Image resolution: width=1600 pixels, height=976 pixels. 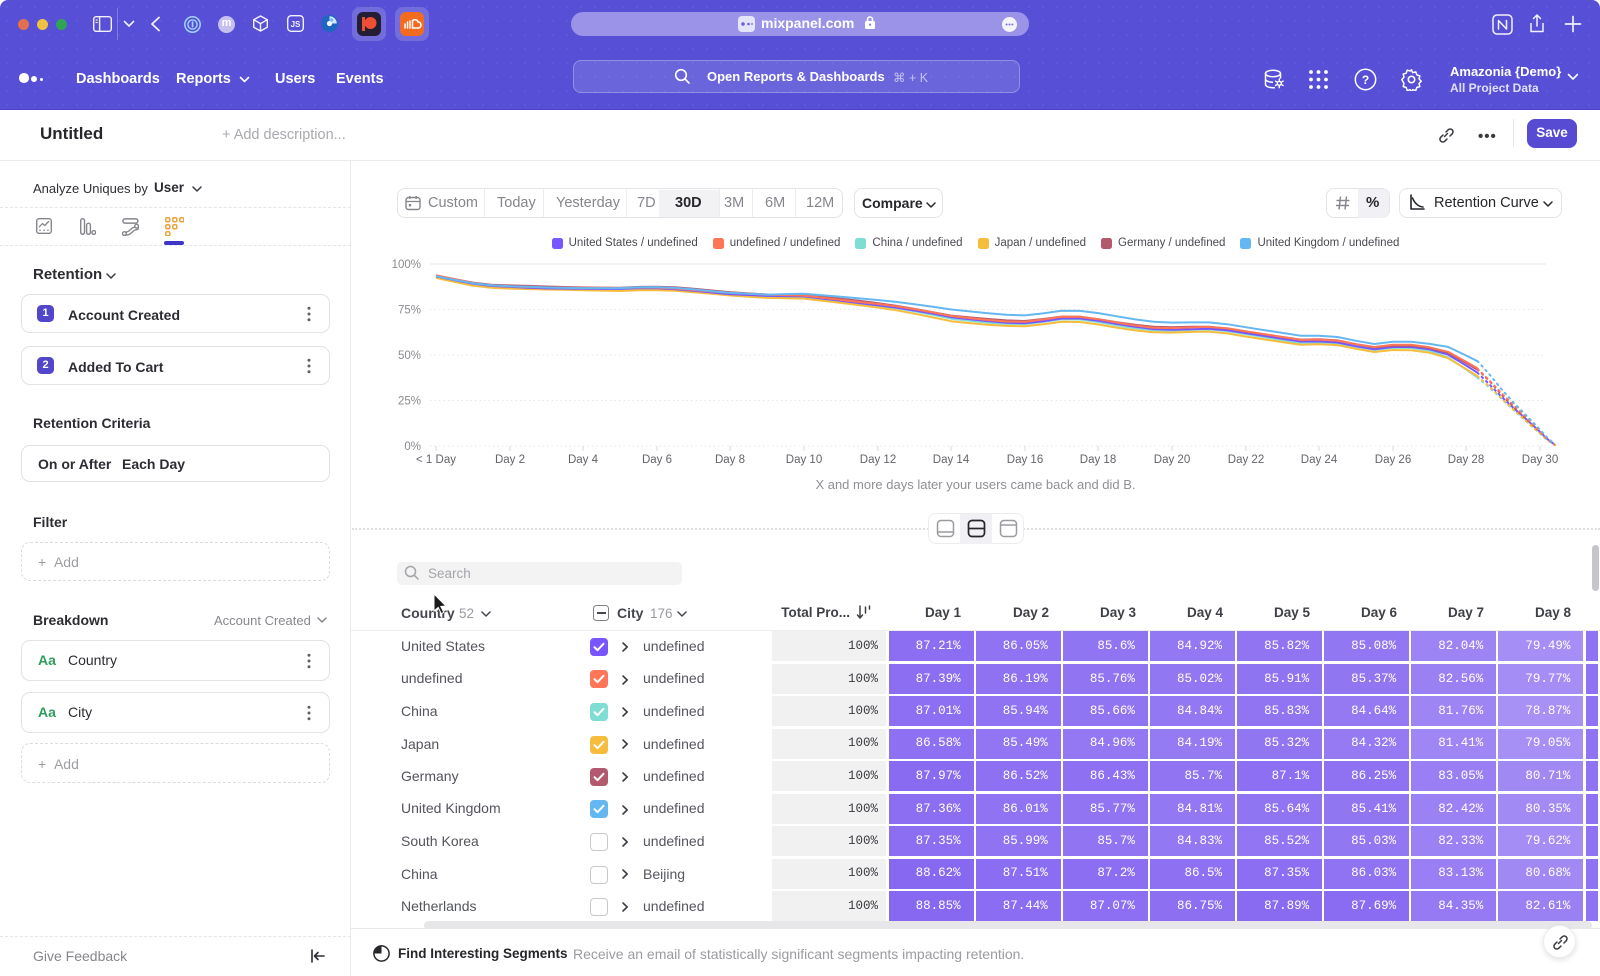 What do you see at coordinates (1319, 460) in the screenshot?
I see `svg-text: Day 24` at bounding box center [1319, 460].